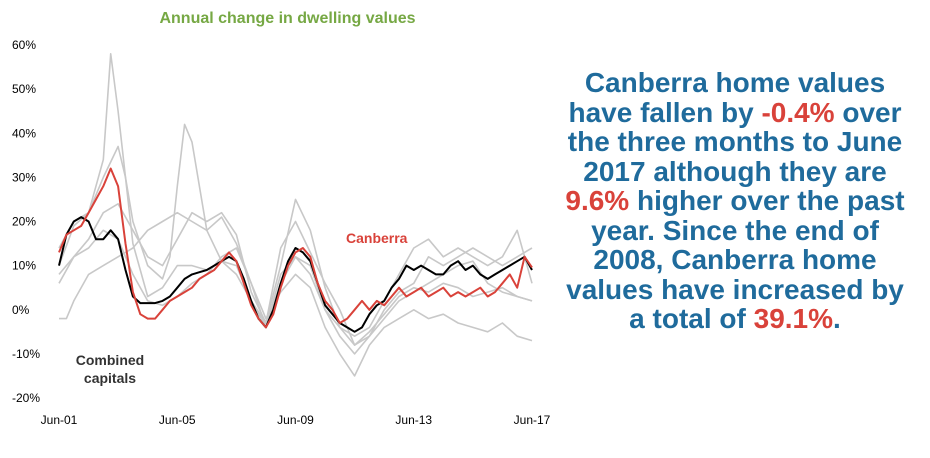  Describe the element at coordinates (287, 18) in the screenshot. I see `chart-title: Annual change in dwelling values` at that location.